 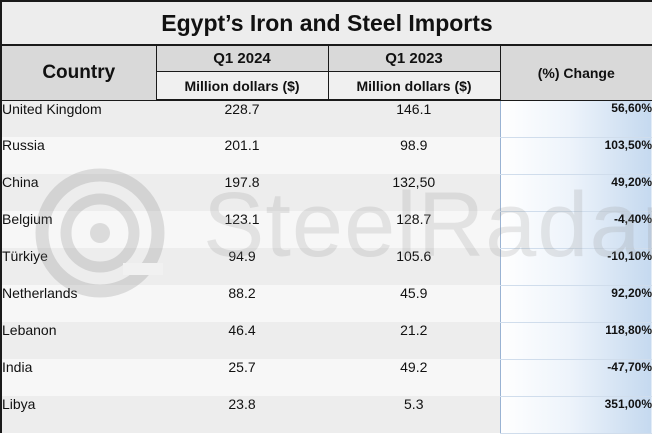 I want to click on q1-2024-value: 46.4, so click(x=242, y=340).